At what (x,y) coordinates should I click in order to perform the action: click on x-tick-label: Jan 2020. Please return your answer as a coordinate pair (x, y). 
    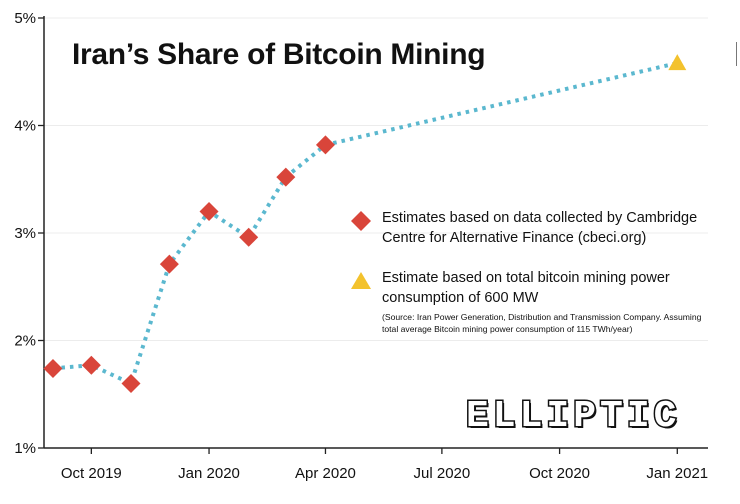
    Looking at the image, I should click on (209, 473).